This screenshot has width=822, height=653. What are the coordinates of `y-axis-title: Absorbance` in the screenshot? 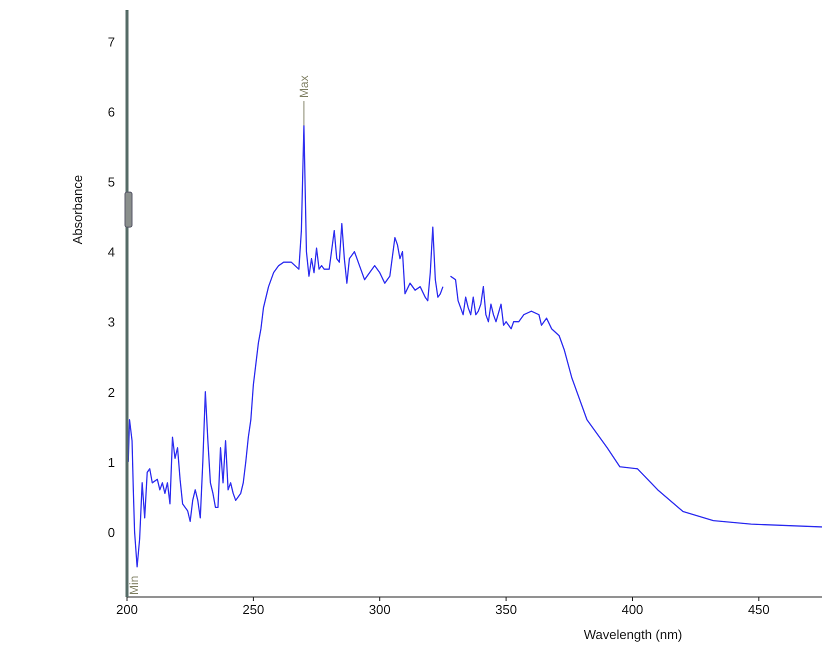 It's located at (77, 209).